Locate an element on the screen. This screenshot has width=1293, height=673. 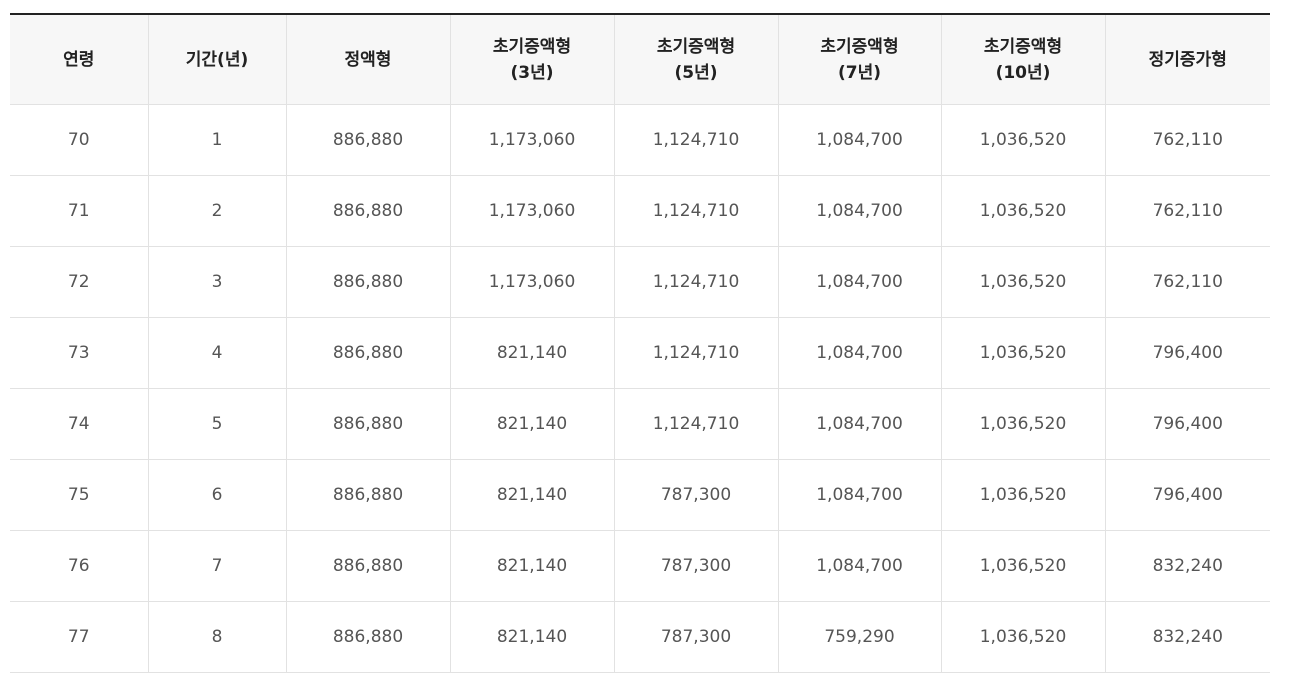
table-cell: 4 is located at coordinates (216, 353).